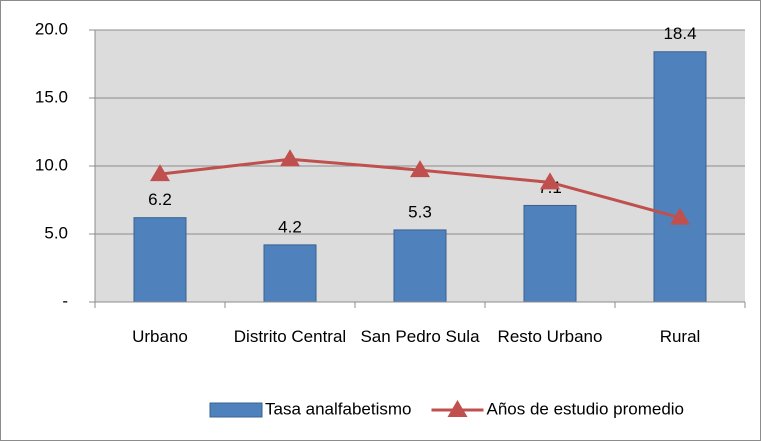  What do you see at coordinates (160, 199) in the screenshot?
I see `data-label: 6.2` at bounding box center [160, 199].